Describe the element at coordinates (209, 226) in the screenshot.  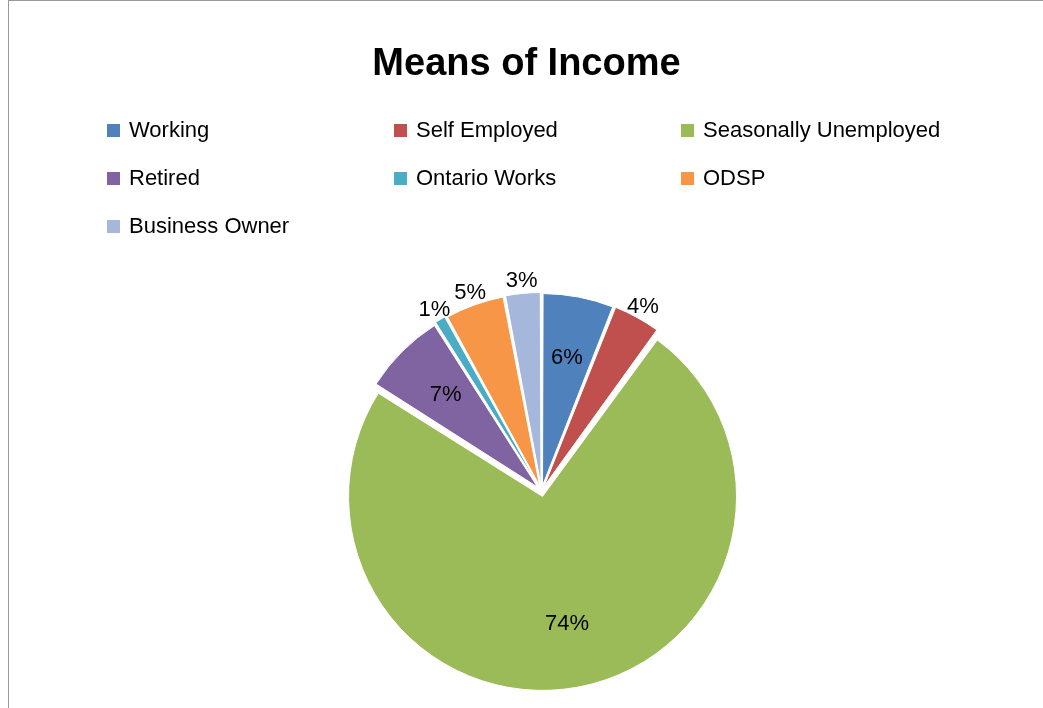
I see `legend-label: Business Owner` at that location.